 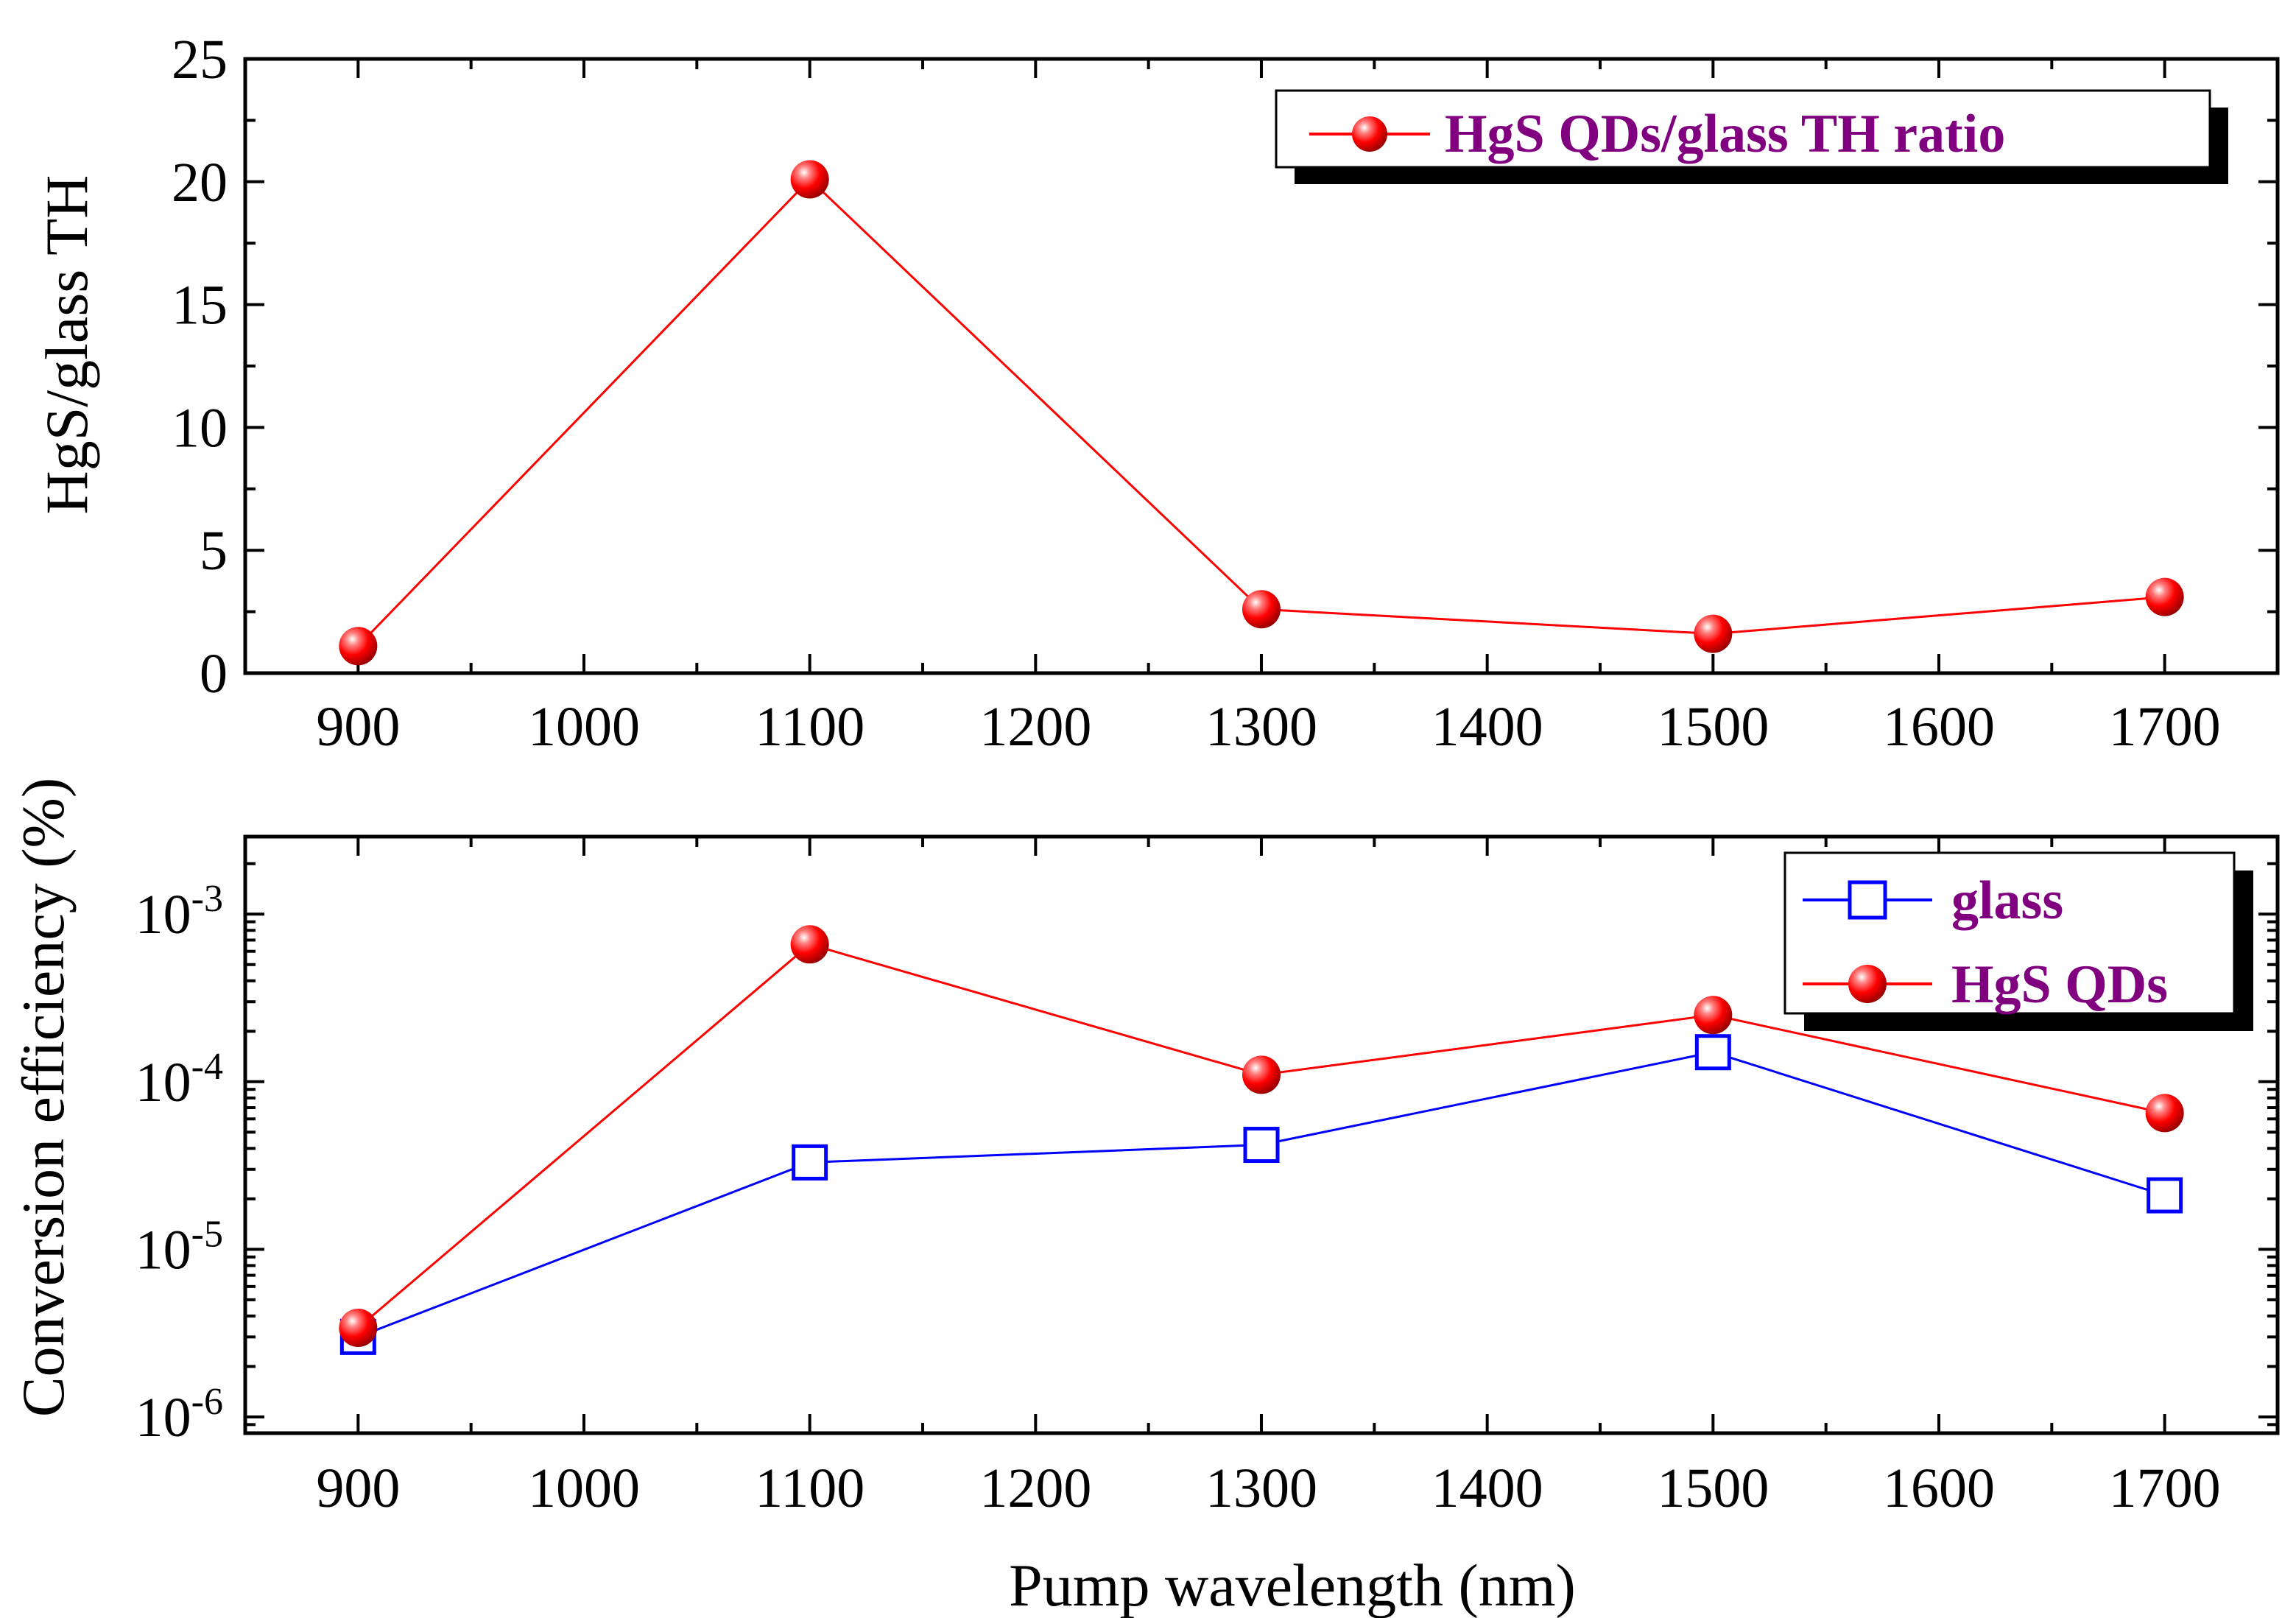 I want to click on y-tick-label: 10, so click(x=200, y=428).